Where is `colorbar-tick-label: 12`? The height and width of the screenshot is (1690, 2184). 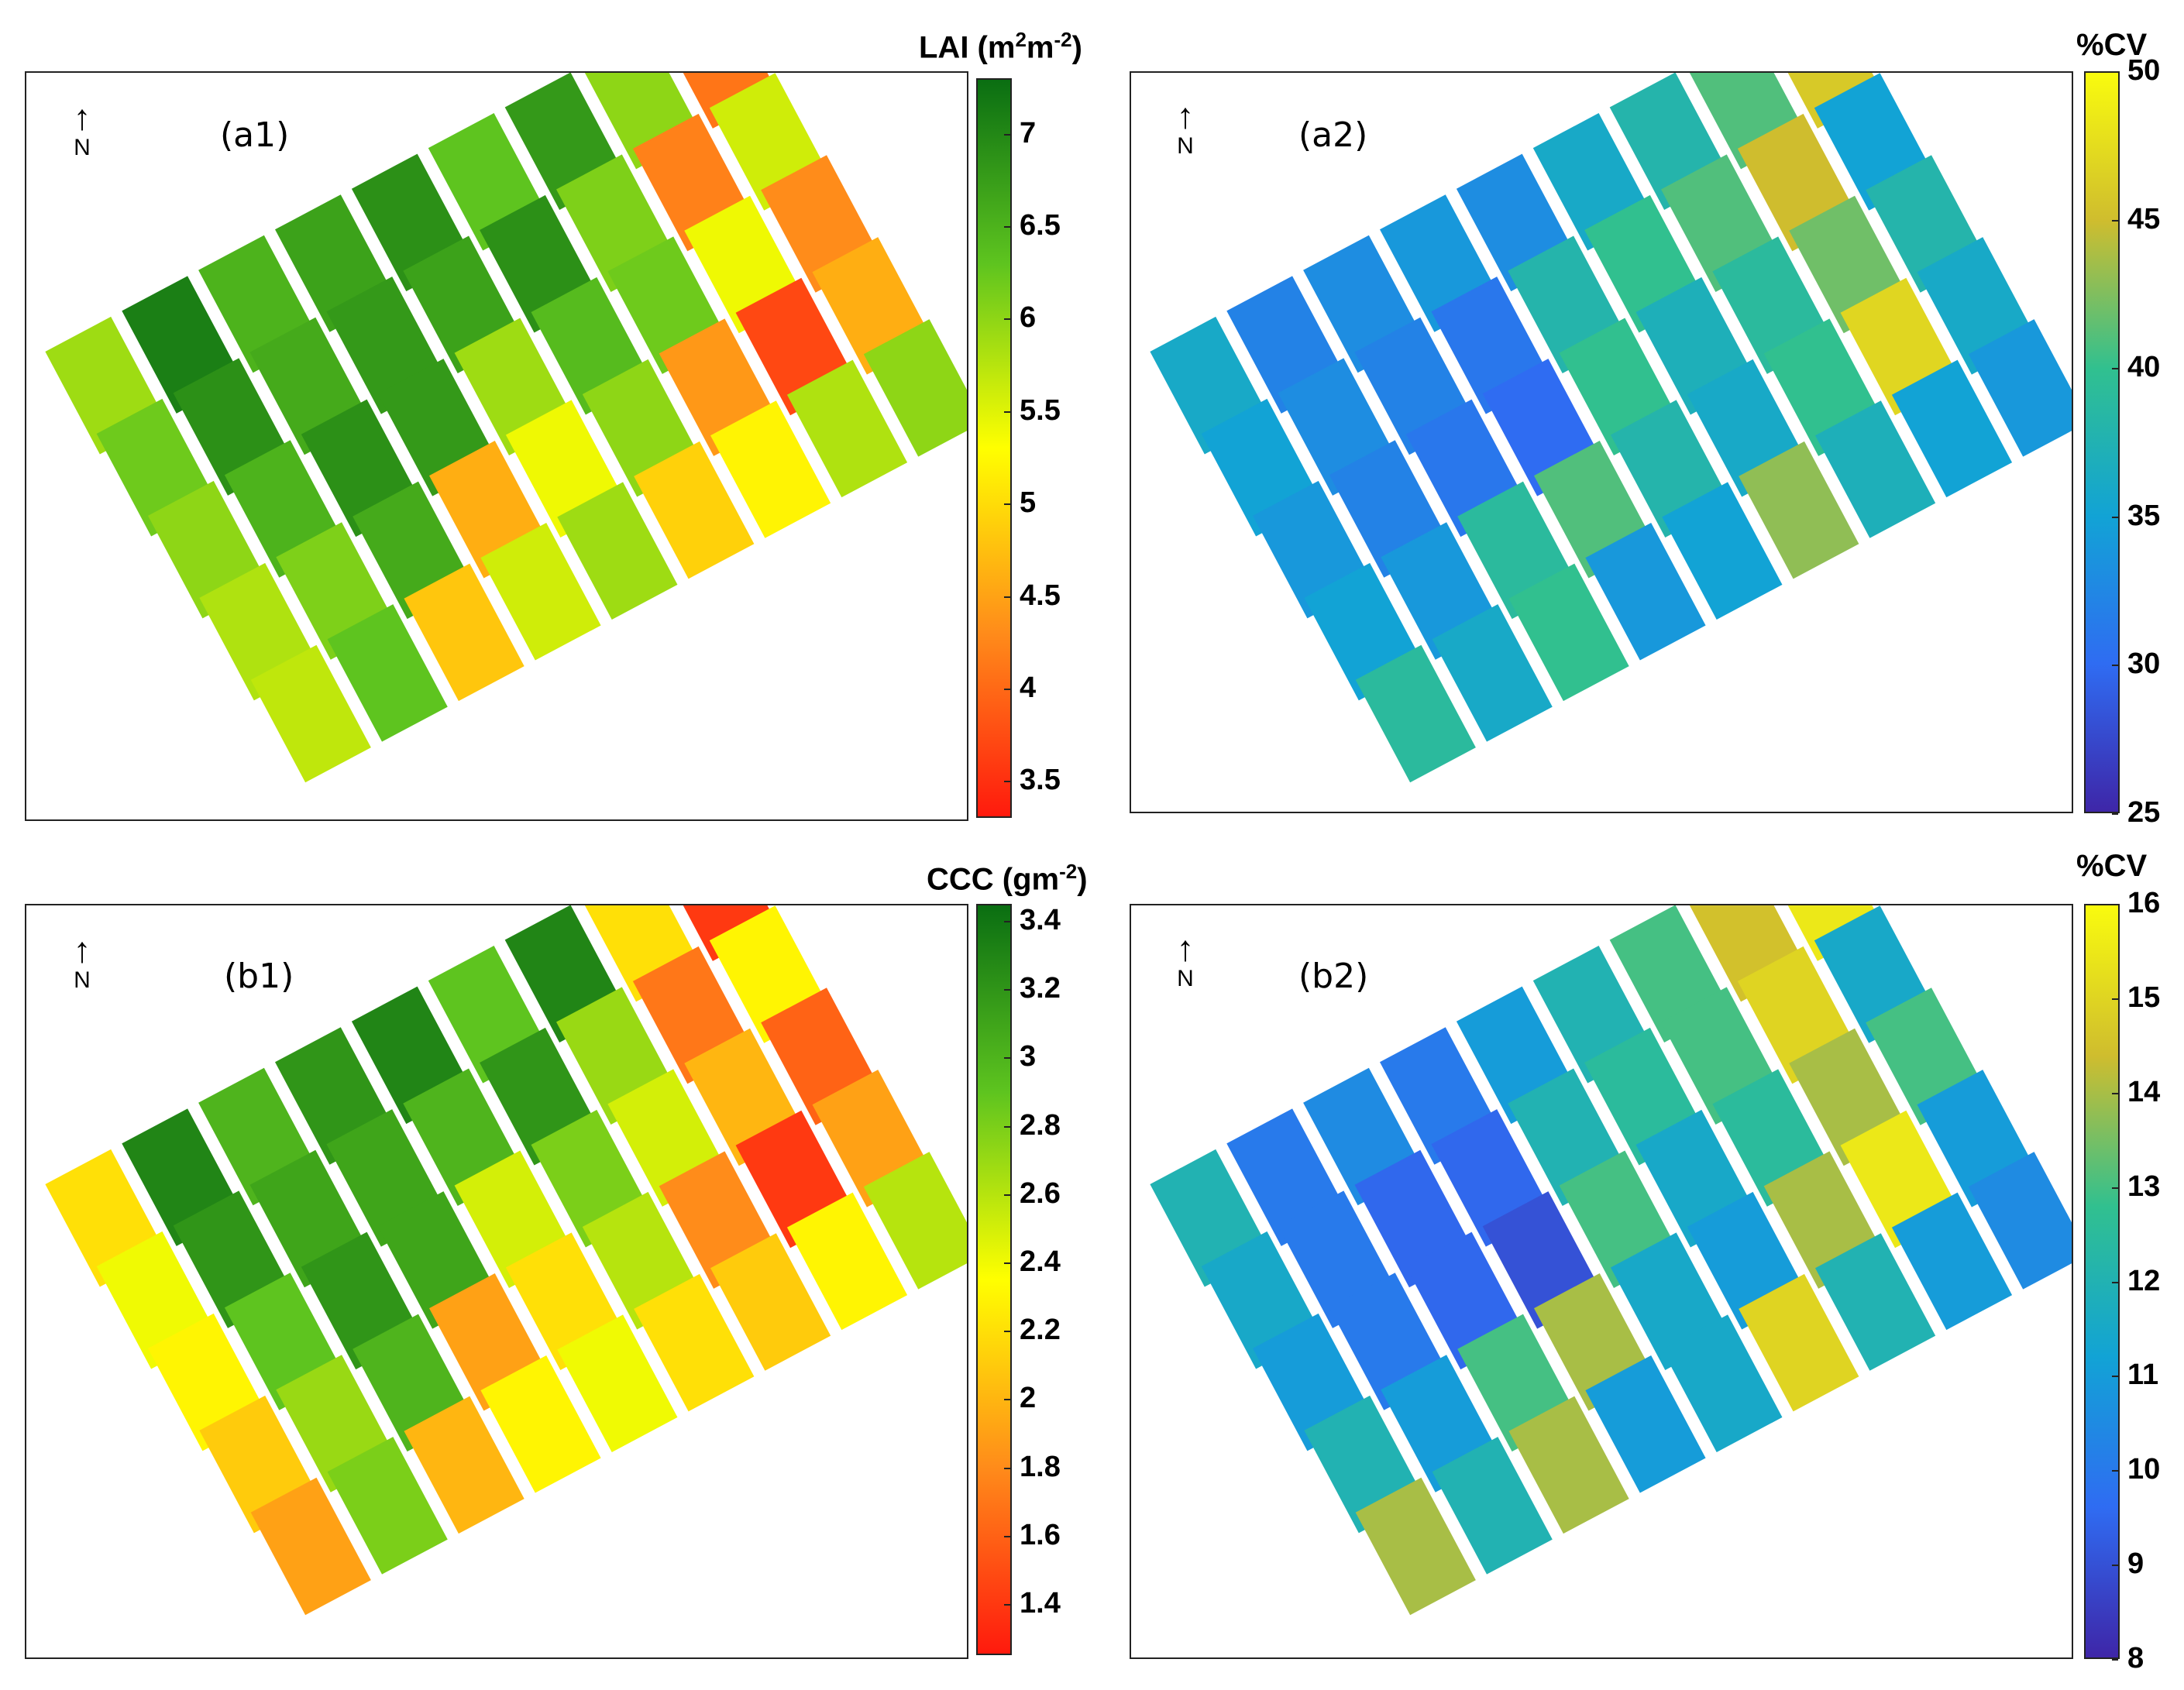 colorbar-tick-label: 12 is located at coordinates (2144, 1281).